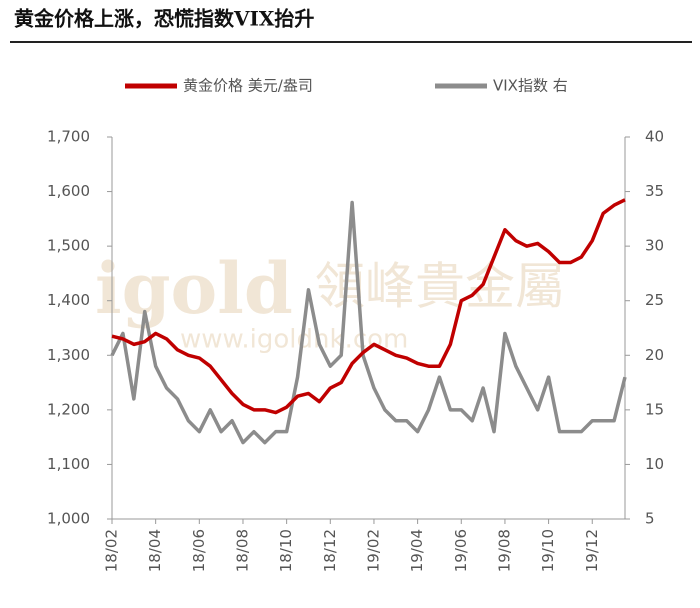 The image size is (700, 608). What do you see at coordinates (286, 550) in the screenshot?
I see `x-tick-label: 18/10` at bounding box center [286, 550].